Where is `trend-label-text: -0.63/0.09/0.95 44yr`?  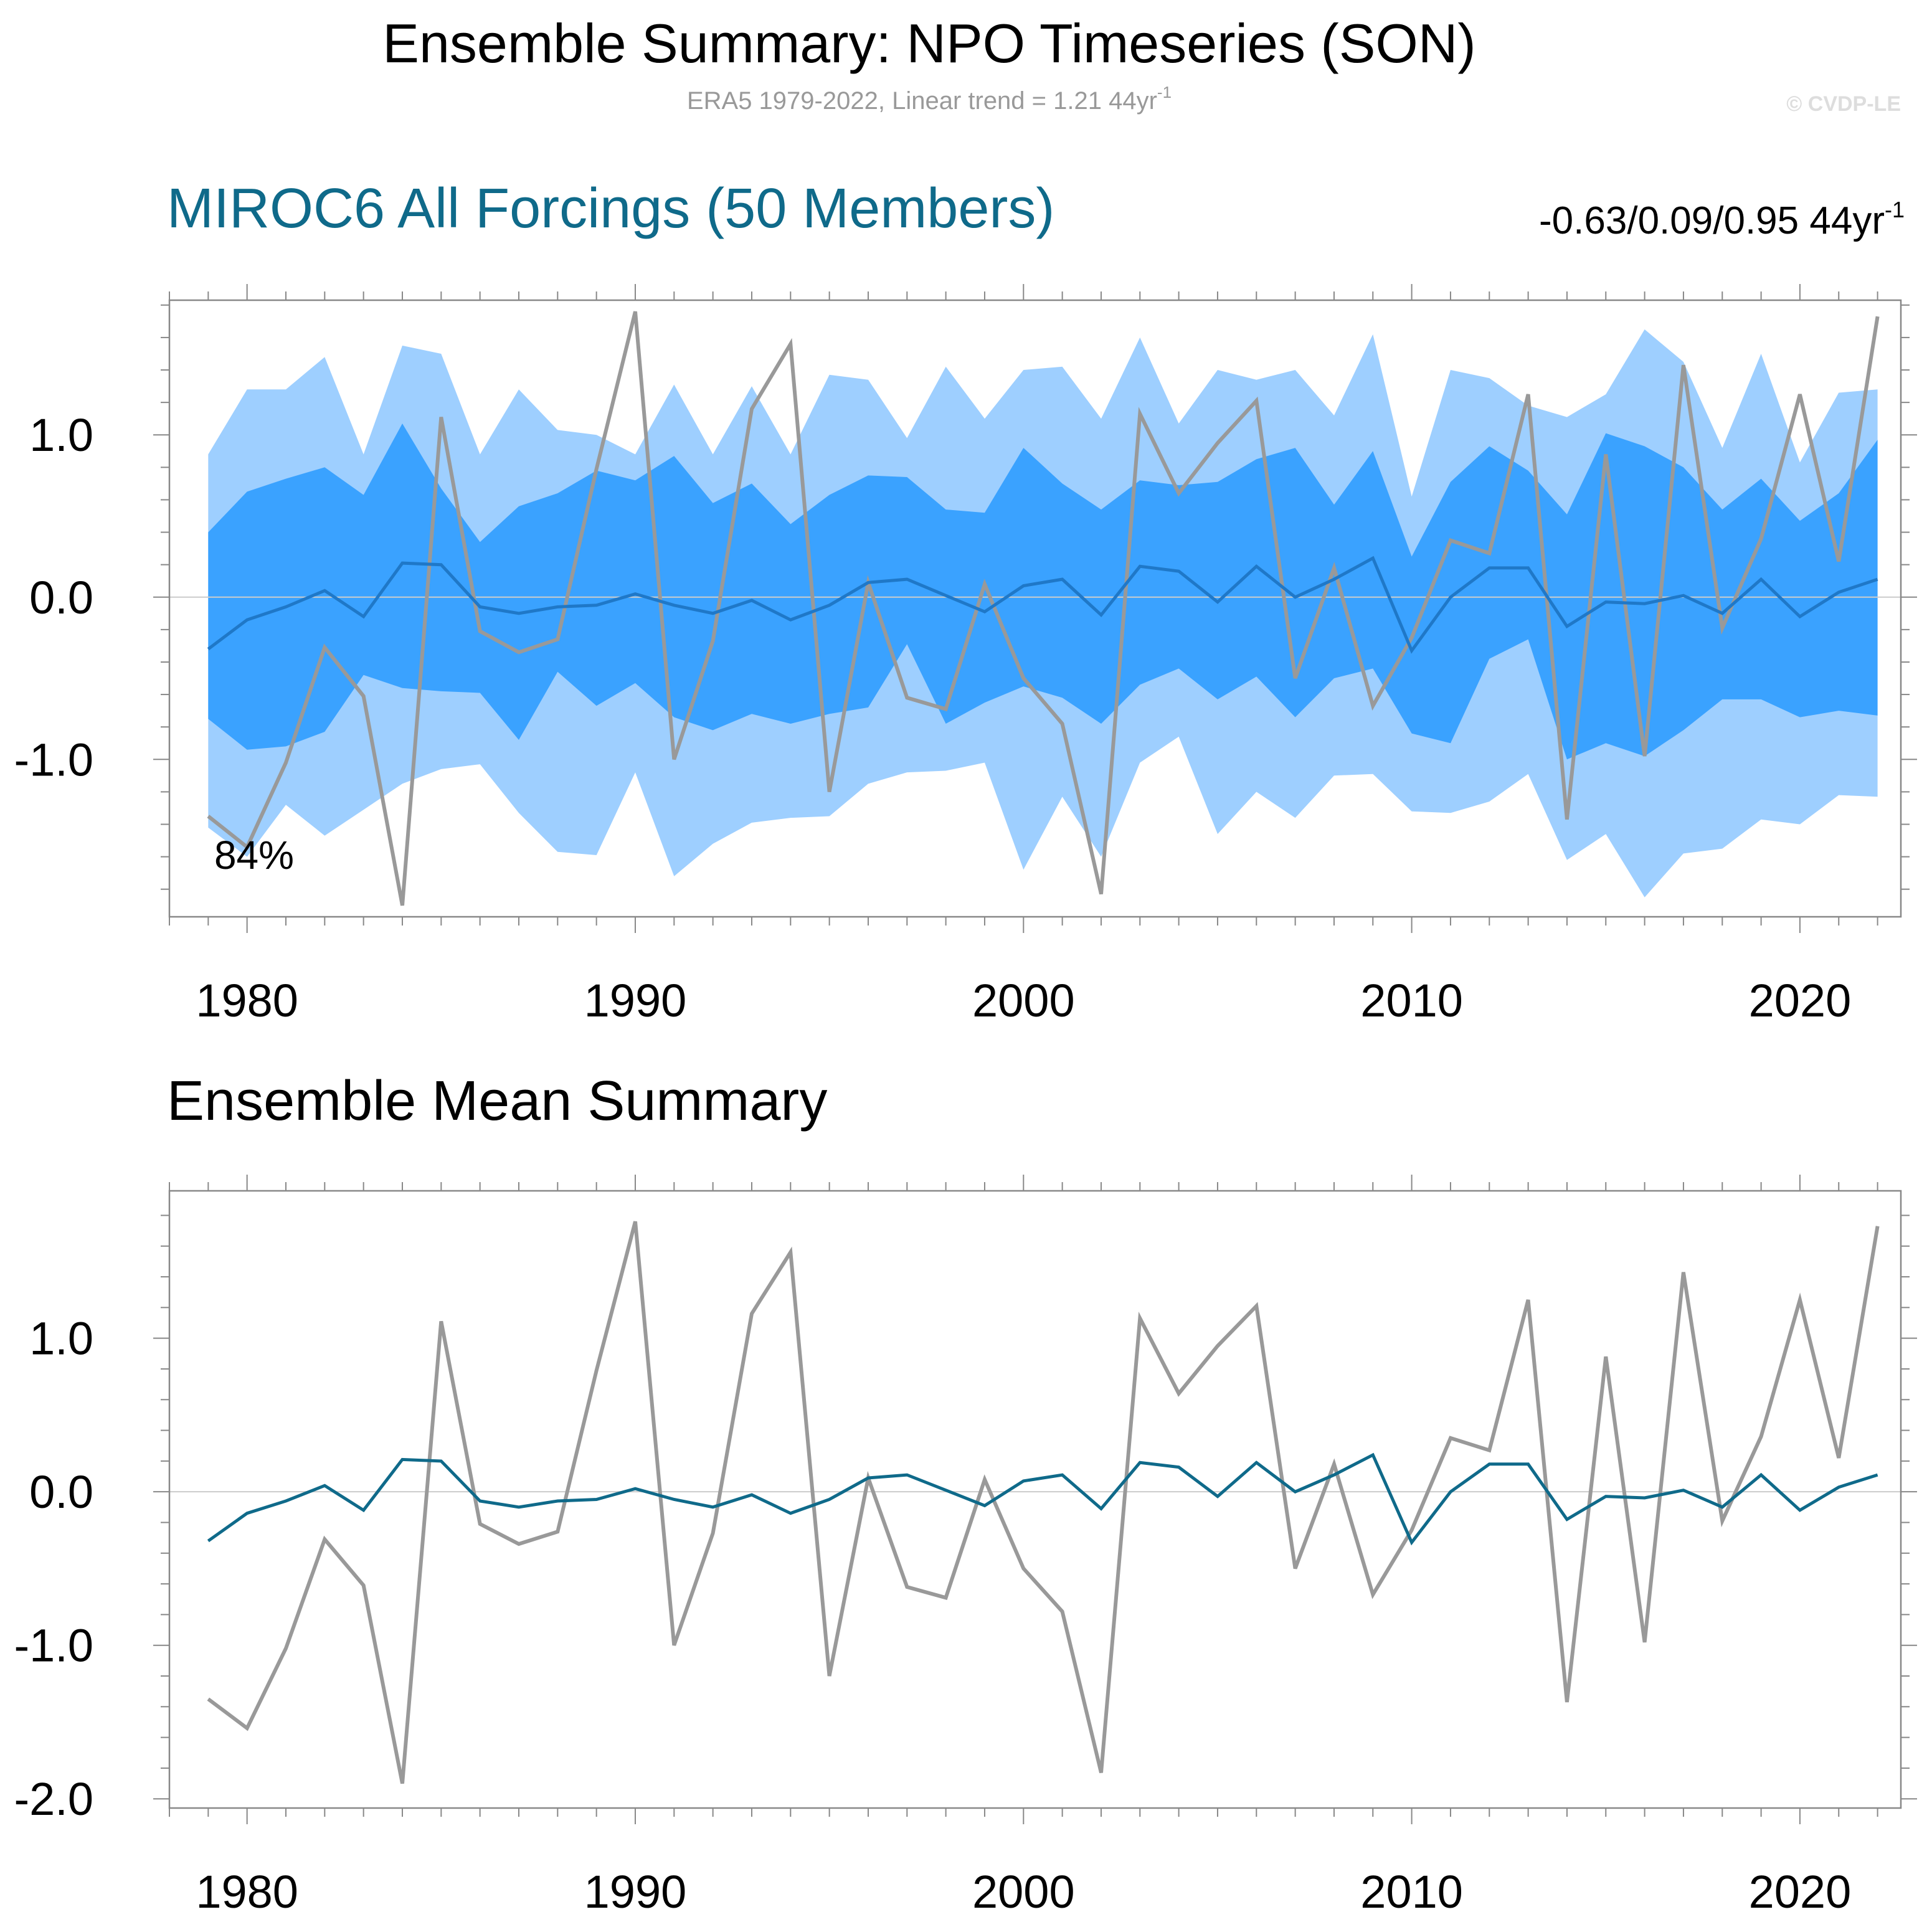 trend-label-text: -0.63/0.09/0.95 44yr is located at coordinates (1712, 220).